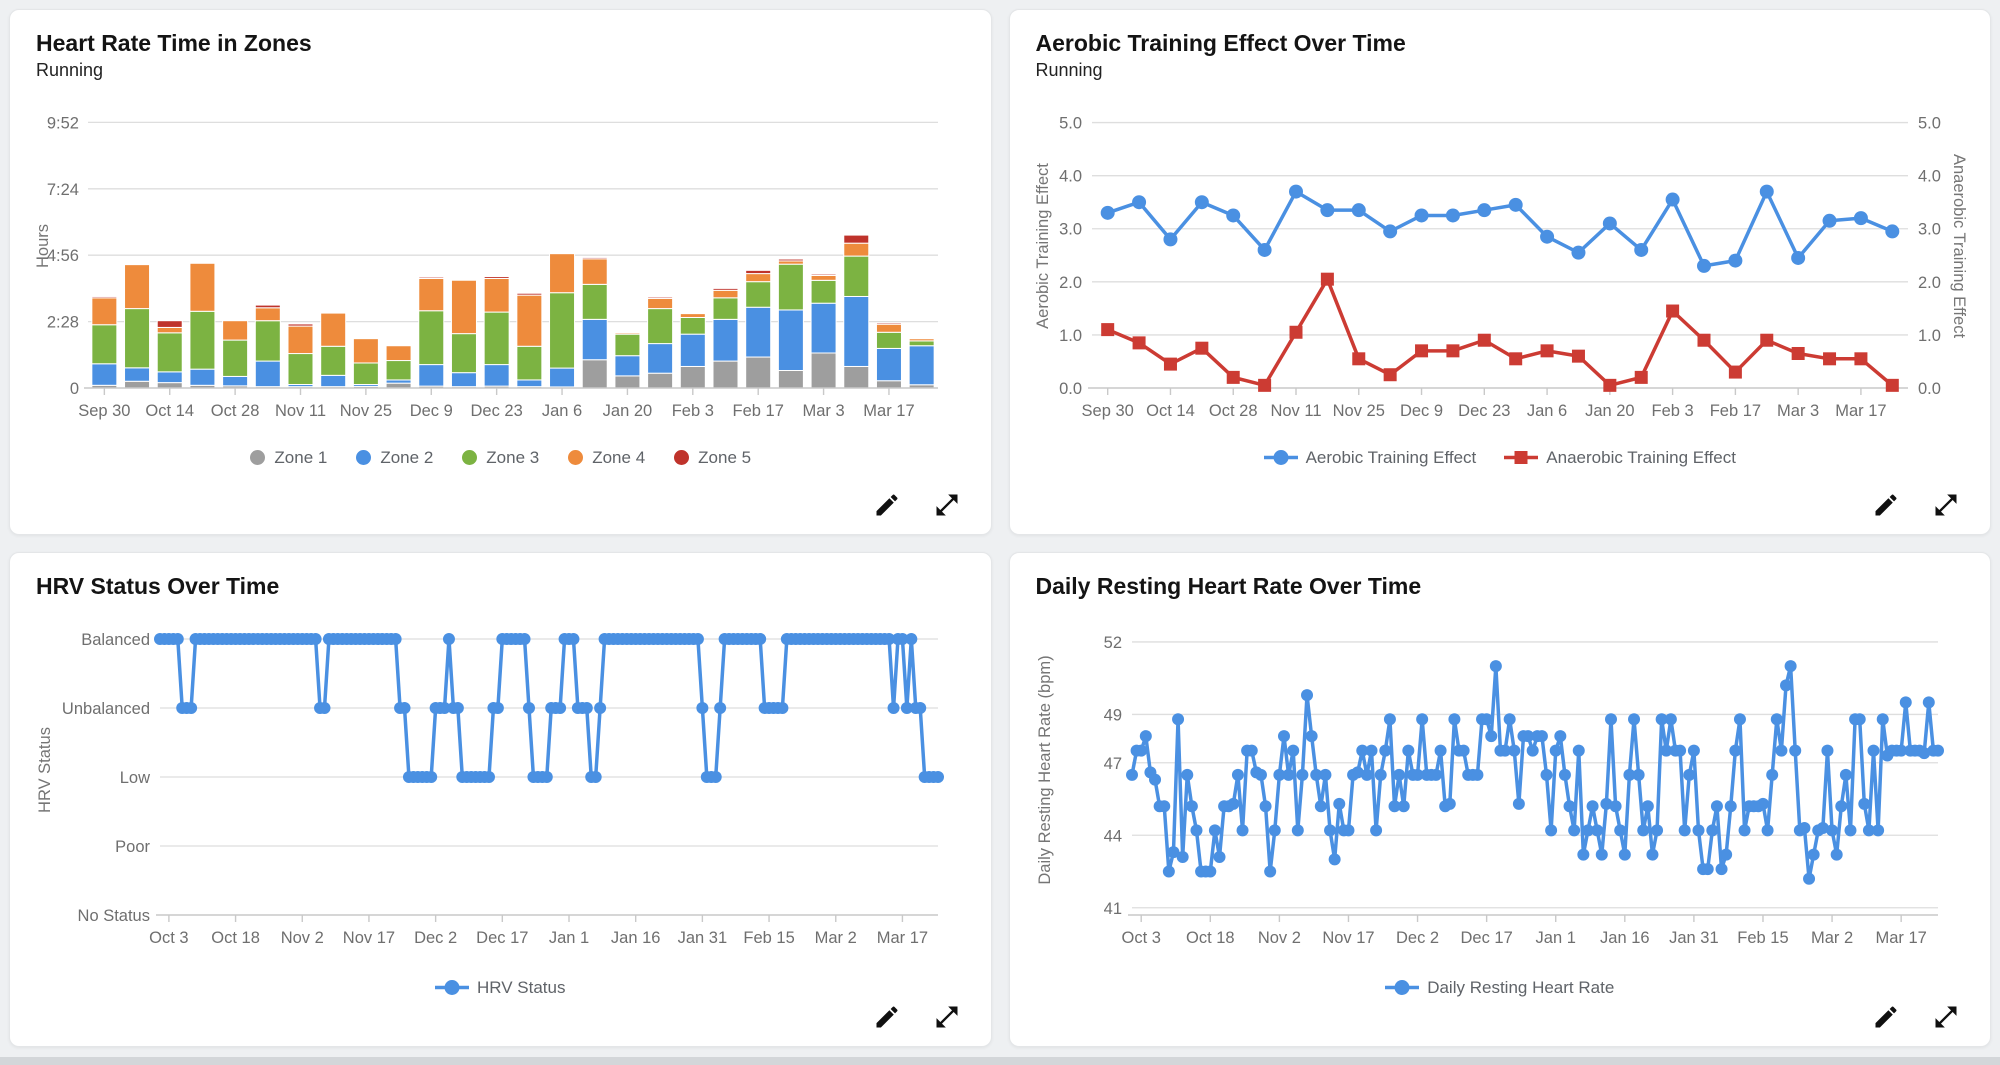 The height and width of the screenshot is (1065, 2000). I want to click on legend-label: Zone 2, so click(407, 457).